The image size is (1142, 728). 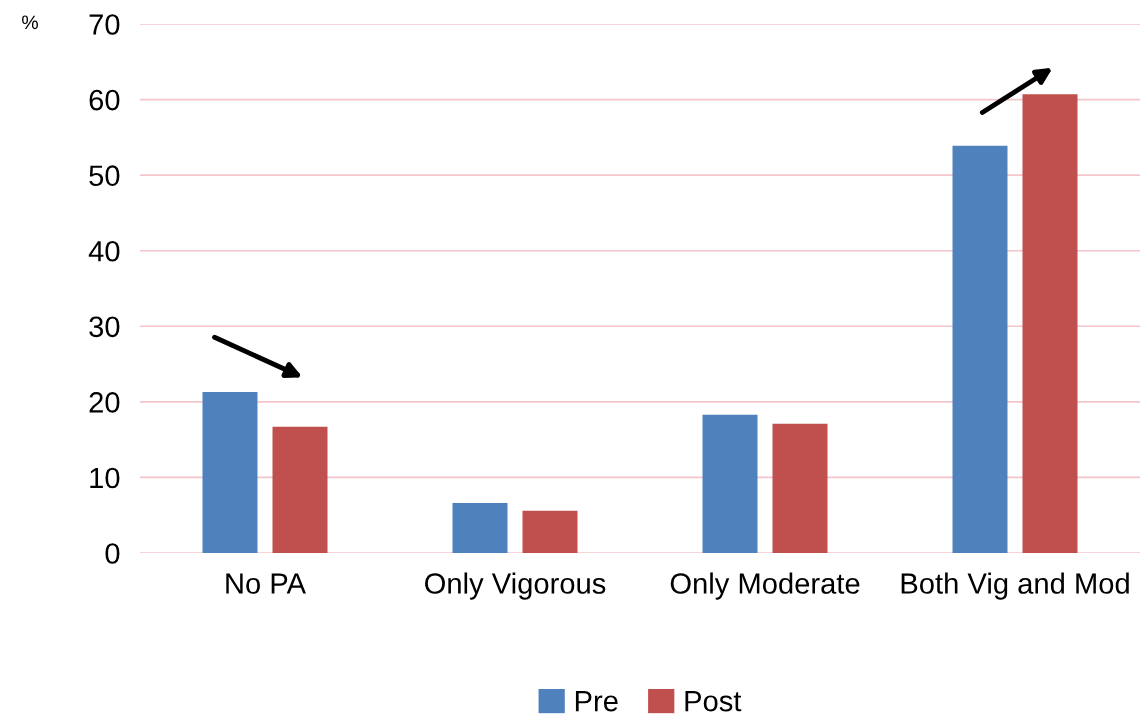 What do you see at coordinates (713, 701) in the screenshot?
I see `legend-label: Post` at bounding box center [713, 701].